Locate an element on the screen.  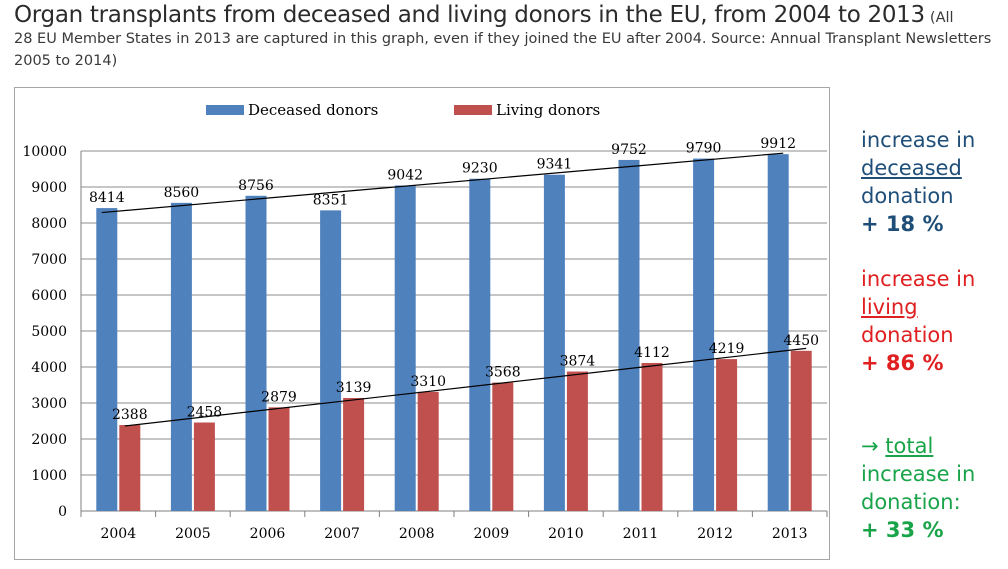
data-label-living: 3874 is located at coordinates (578, 362).